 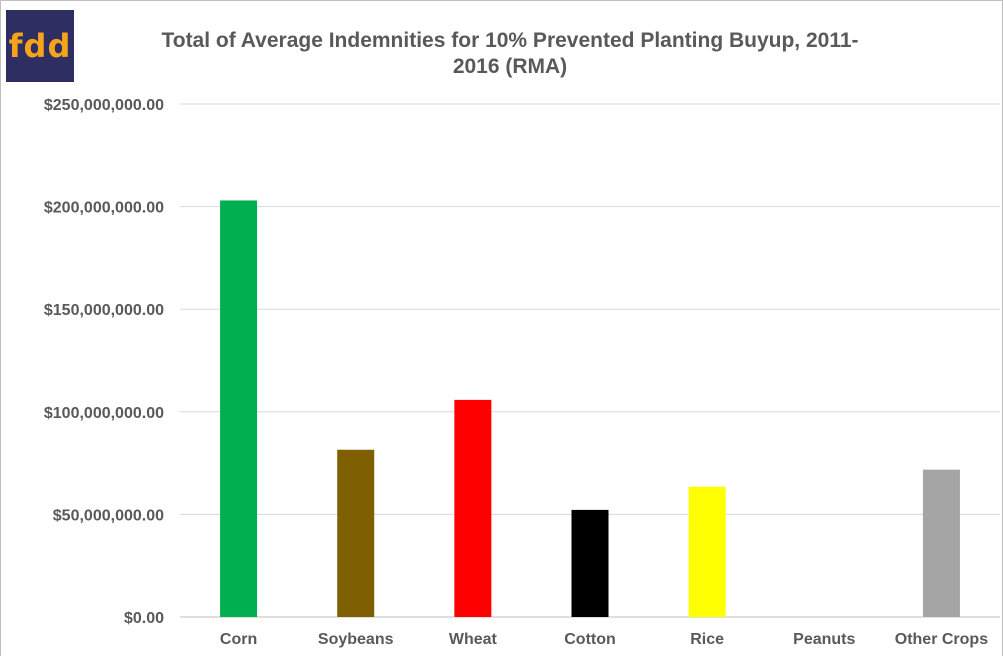 What do you see at coordinates (356, 639) in the screenshot?
I see `x-tick-label: Soybeans` at bounding box center [356, 639].